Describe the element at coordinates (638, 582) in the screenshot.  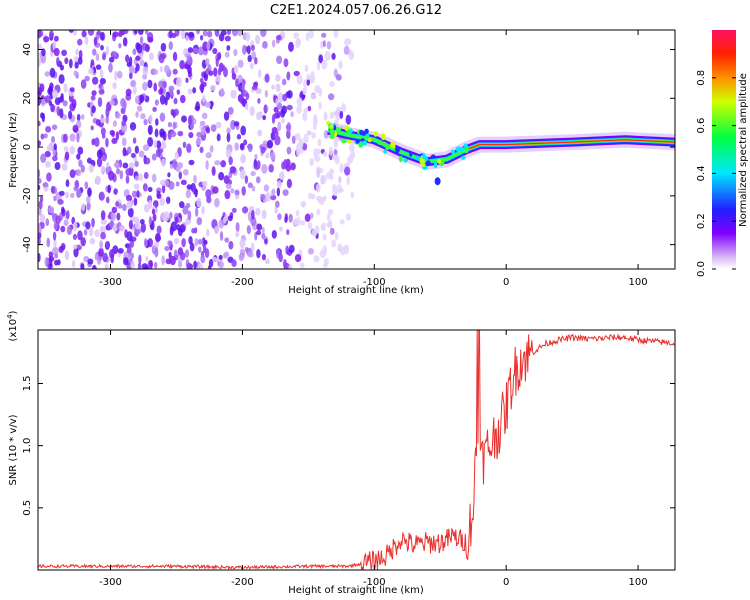
I see `snr-x-tick-label: 100` at that location.